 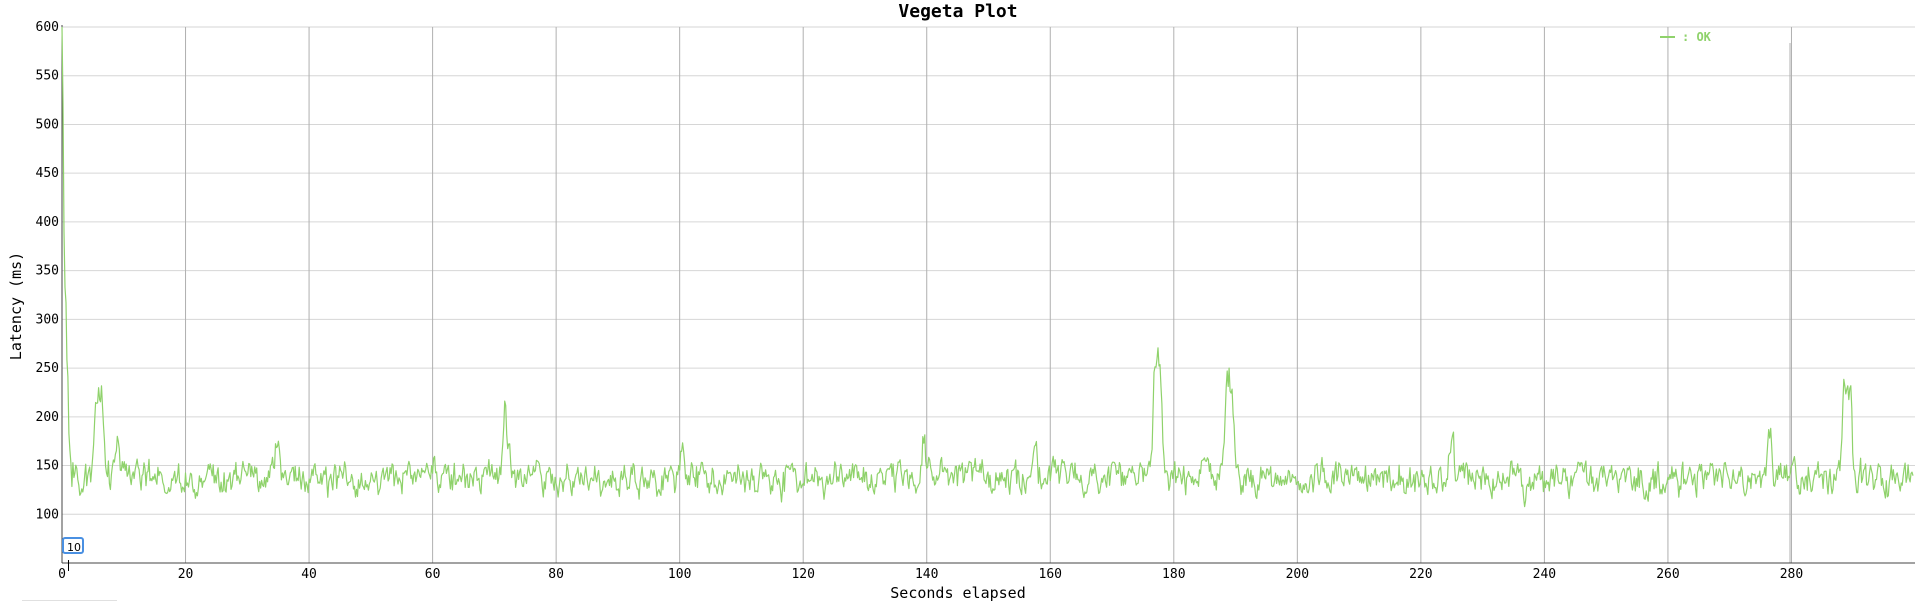 What do you see at coordinates (309, 574) in the screenshot?
I see `x-tick-label: 40` at bounding box center [309, 574].